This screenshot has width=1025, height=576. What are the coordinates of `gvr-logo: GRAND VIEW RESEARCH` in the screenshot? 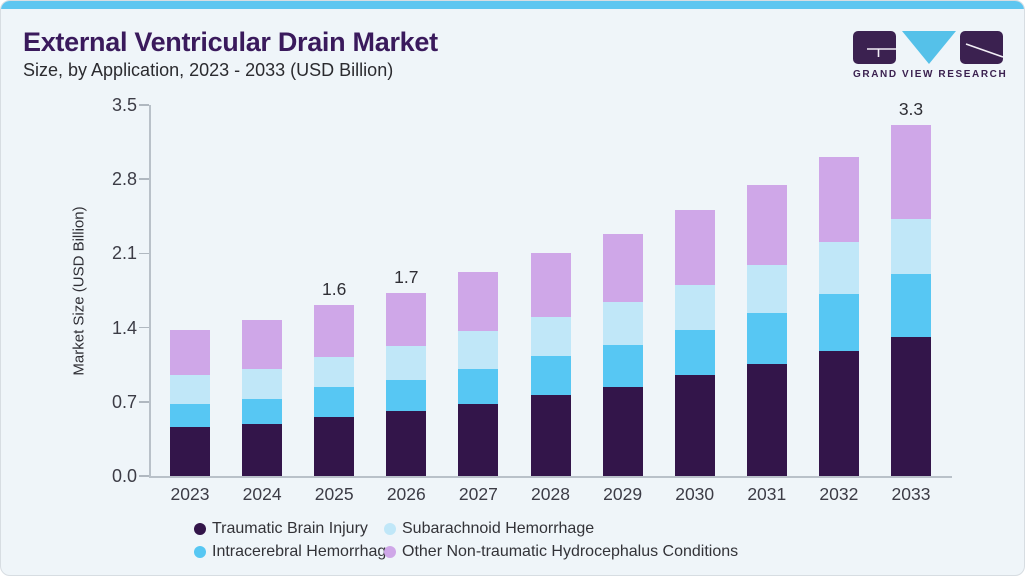 It's located at (930, 56).